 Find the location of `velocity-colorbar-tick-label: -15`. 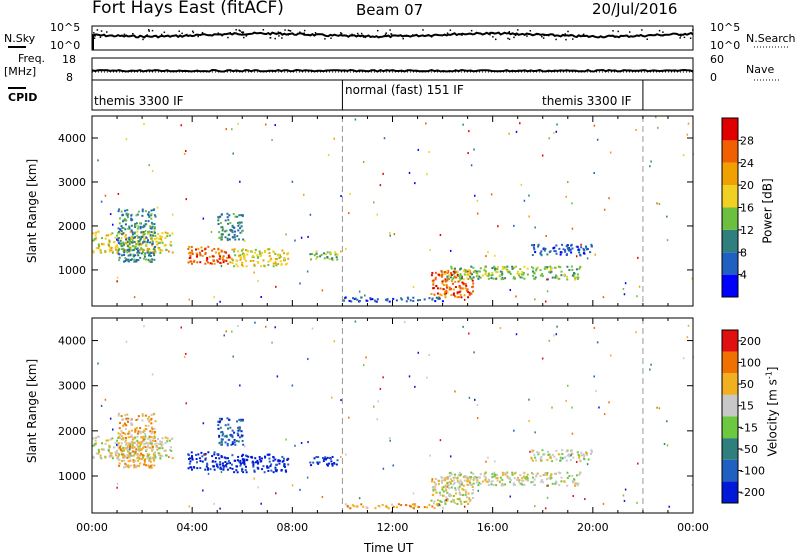

velocity-colorbar-tick-label: -15 is located at coordinates (749, 427).